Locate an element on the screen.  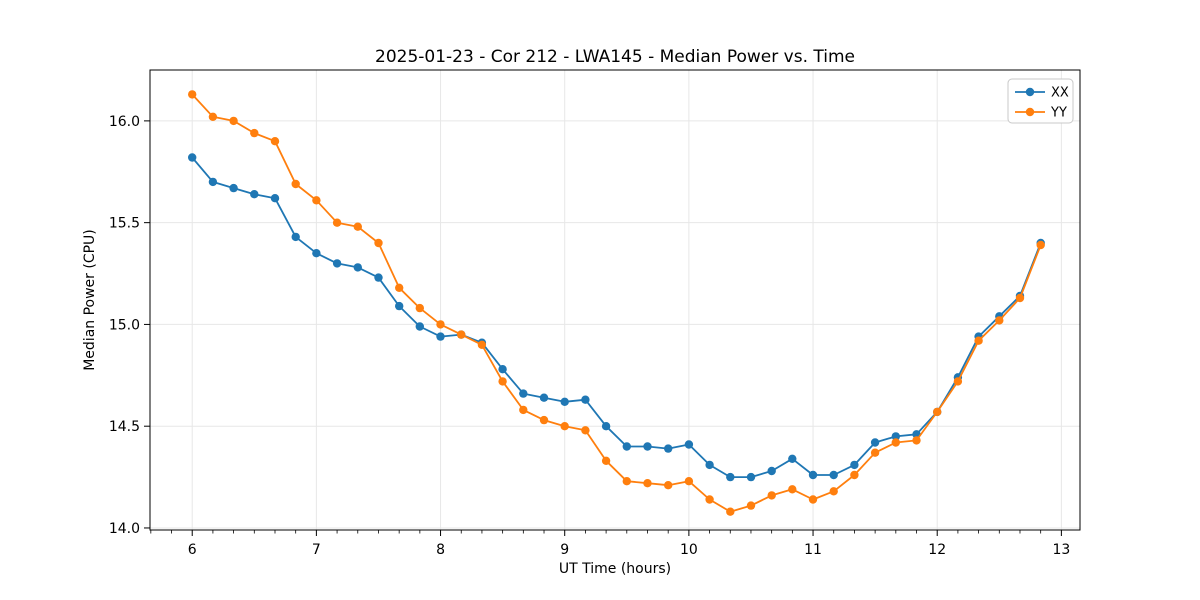
x-tick-label: 6 is located at coordinates (192, 550).